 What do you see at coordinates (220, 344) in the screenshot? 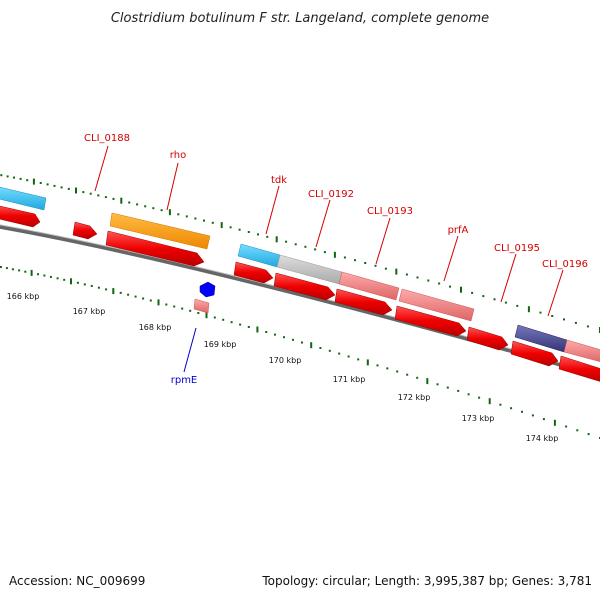
I see `tick-label-169: 169 kbp` at bounding box center [220, 344].